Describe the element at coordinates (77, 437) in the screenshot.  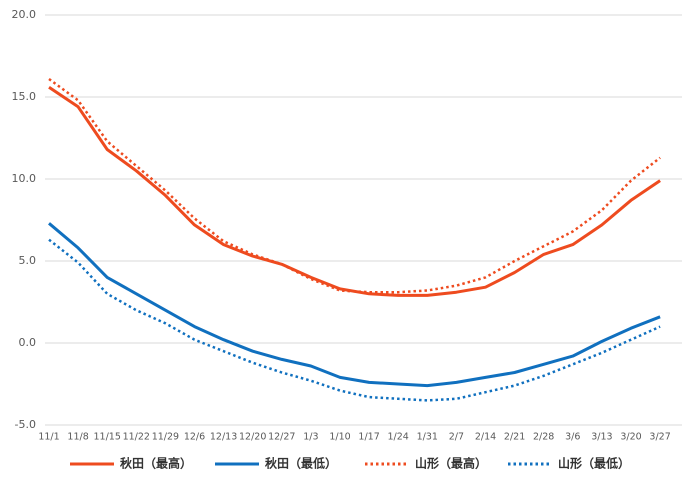
I see `x-tick-label: 11/8` at that location.